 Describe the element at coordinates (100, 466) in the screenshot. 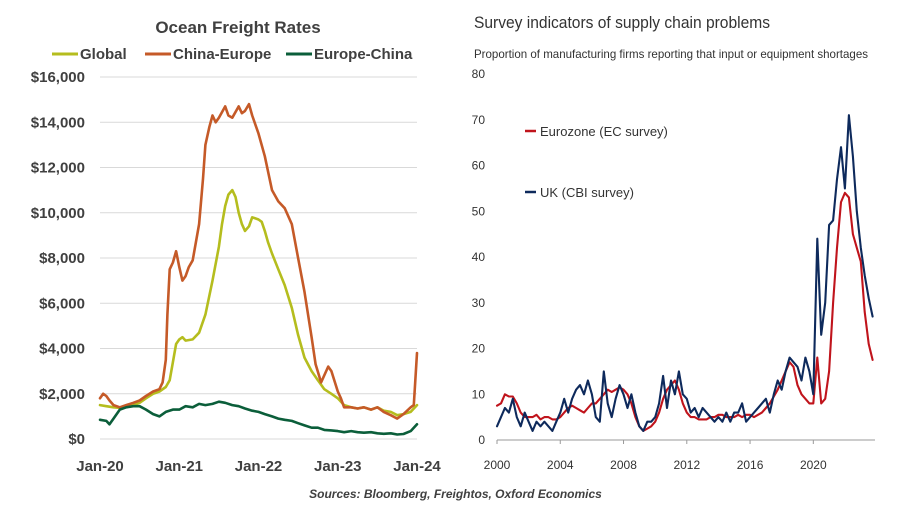

I see `left-x-tick-label: Jan-20` at that location.